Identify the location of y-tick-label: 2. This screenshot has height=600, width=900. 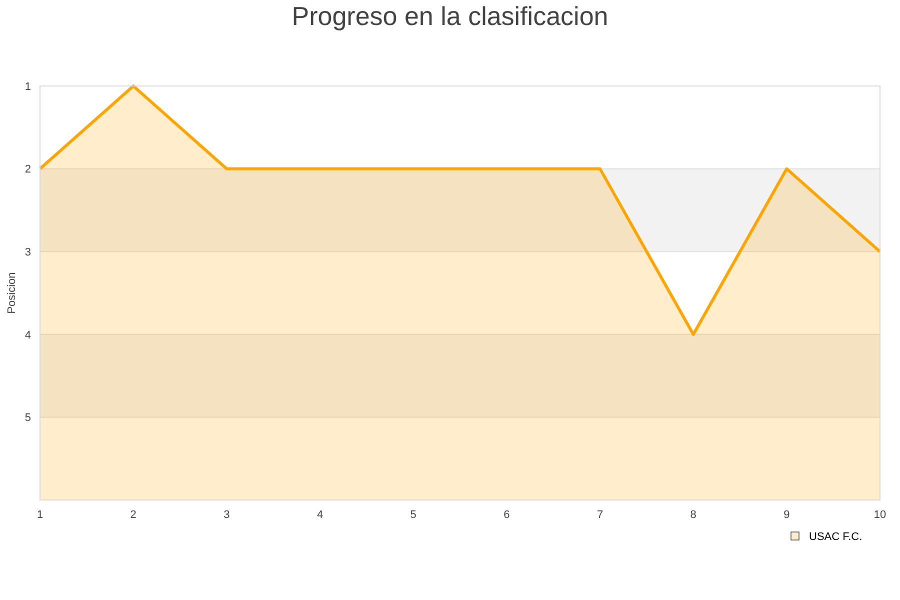
(27, 170).